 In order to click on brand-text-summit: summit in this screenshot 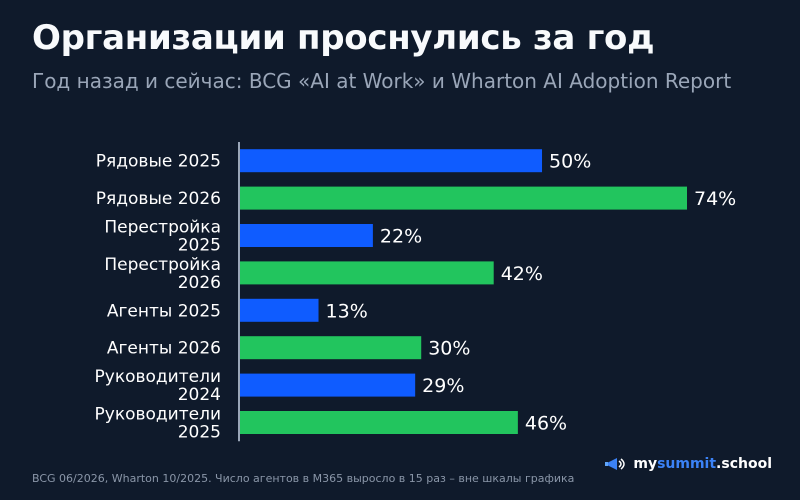, I will do `click(687, 464)`.